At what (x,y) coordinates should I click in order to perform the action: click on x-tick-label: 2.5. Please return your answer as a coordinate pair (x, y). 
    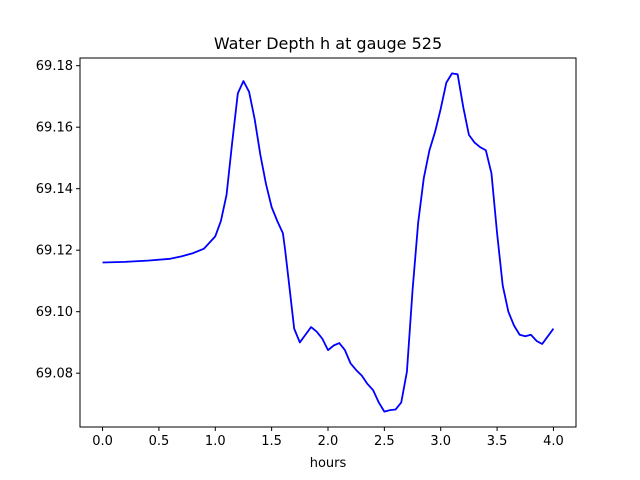
    Looking at the image, I should click on (384, 441).